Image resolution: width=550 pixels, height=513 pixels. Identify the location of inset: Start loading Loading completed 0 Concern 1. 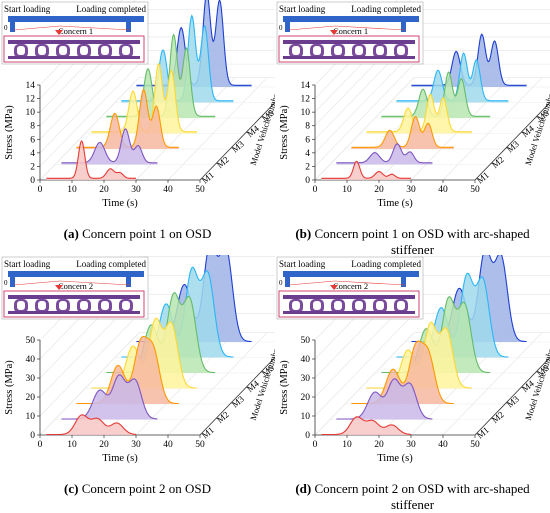
(75, 33).